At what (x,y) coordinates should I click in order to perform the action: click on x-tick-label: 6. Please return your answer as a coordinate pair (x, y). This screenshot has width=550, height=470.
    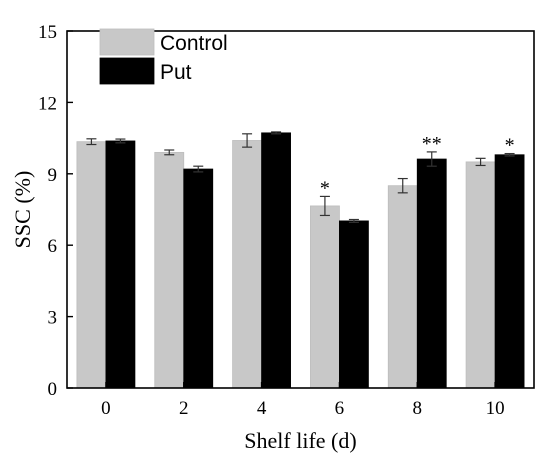
    Looking at the image, I should click on (340, 408).